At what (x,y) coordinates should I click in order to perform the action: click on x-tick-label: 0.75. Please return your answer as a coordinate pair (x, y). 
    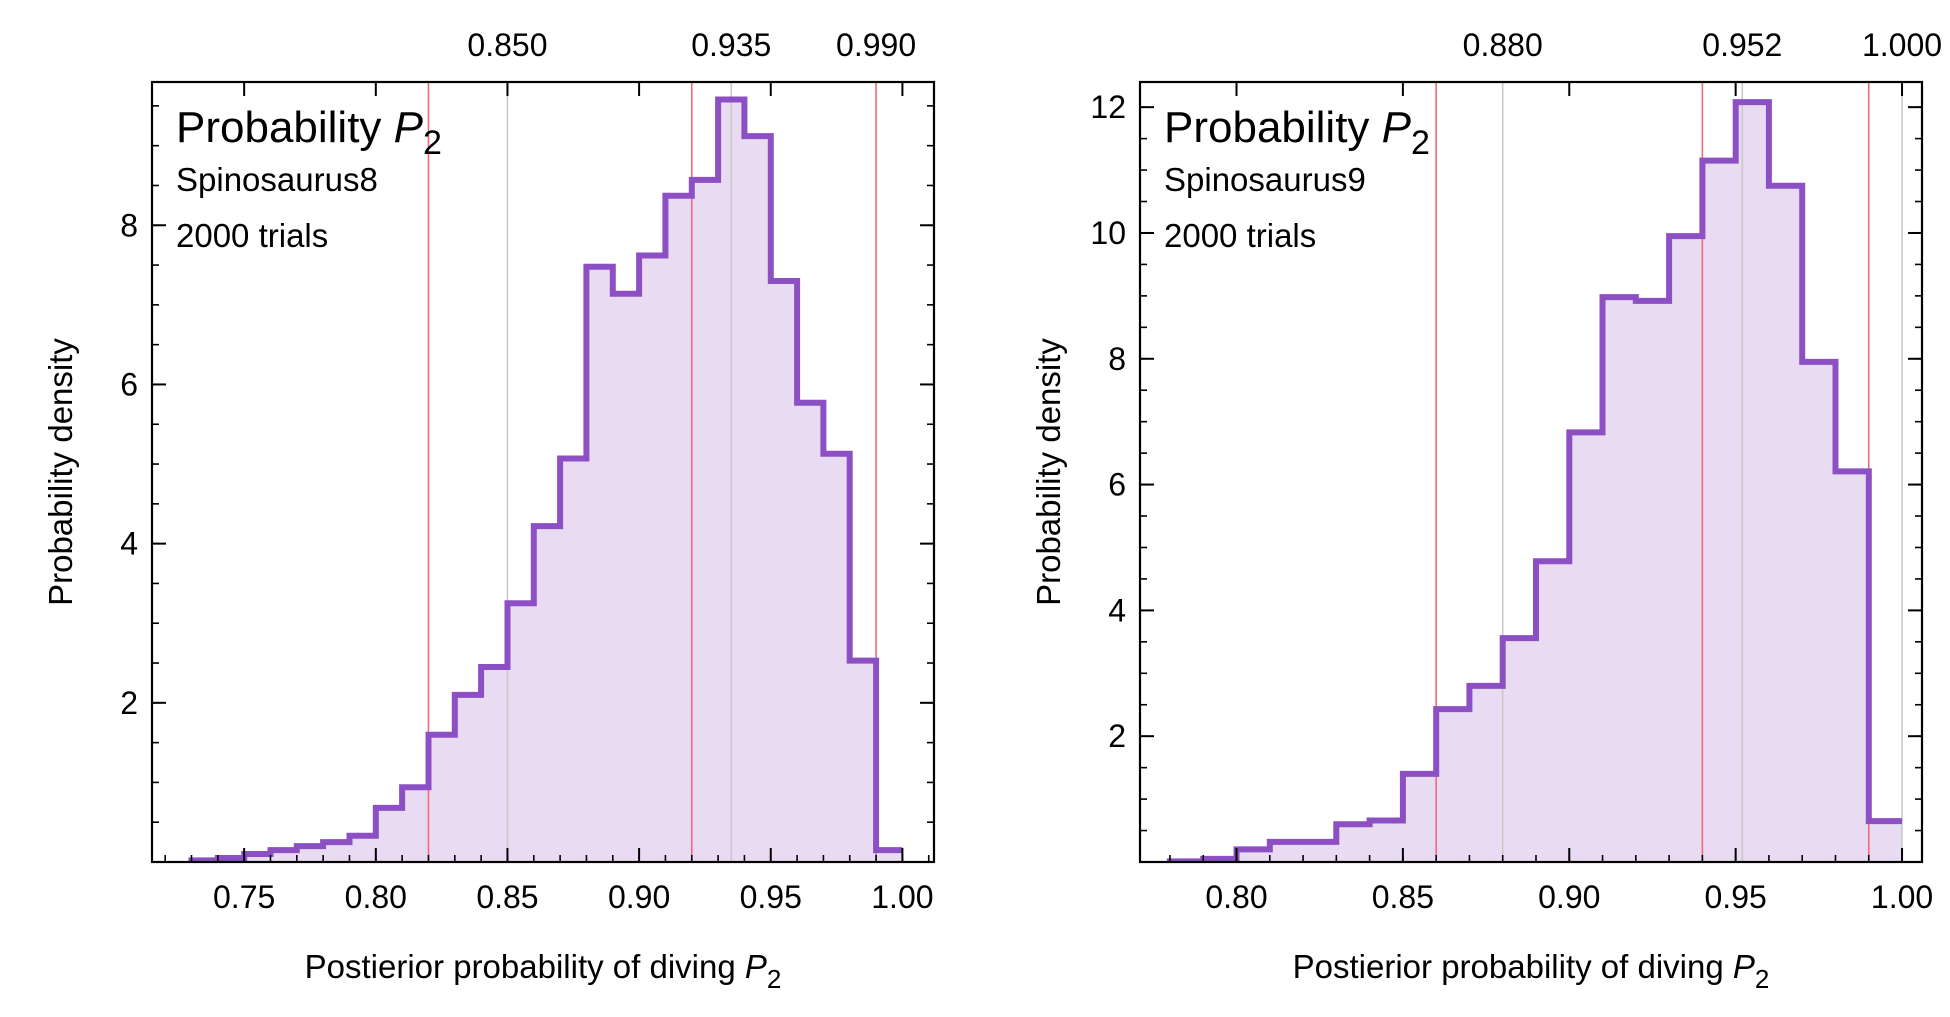
    Looking at the image, I should click on (244, 897).